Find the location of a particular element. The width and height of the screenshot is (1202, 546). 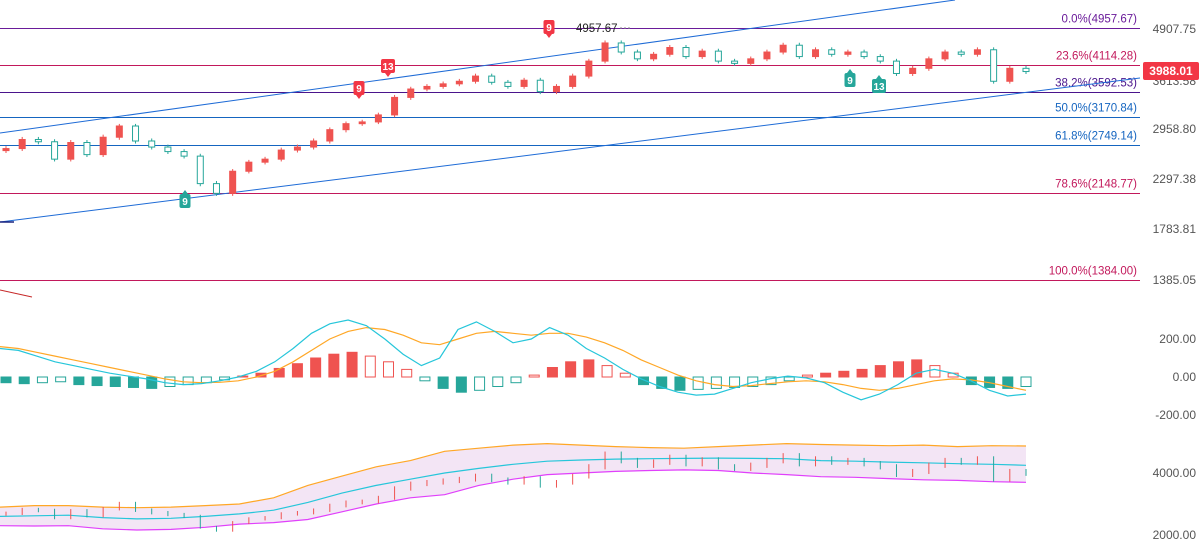

macd-histogram is located at coordinates (516, 372).